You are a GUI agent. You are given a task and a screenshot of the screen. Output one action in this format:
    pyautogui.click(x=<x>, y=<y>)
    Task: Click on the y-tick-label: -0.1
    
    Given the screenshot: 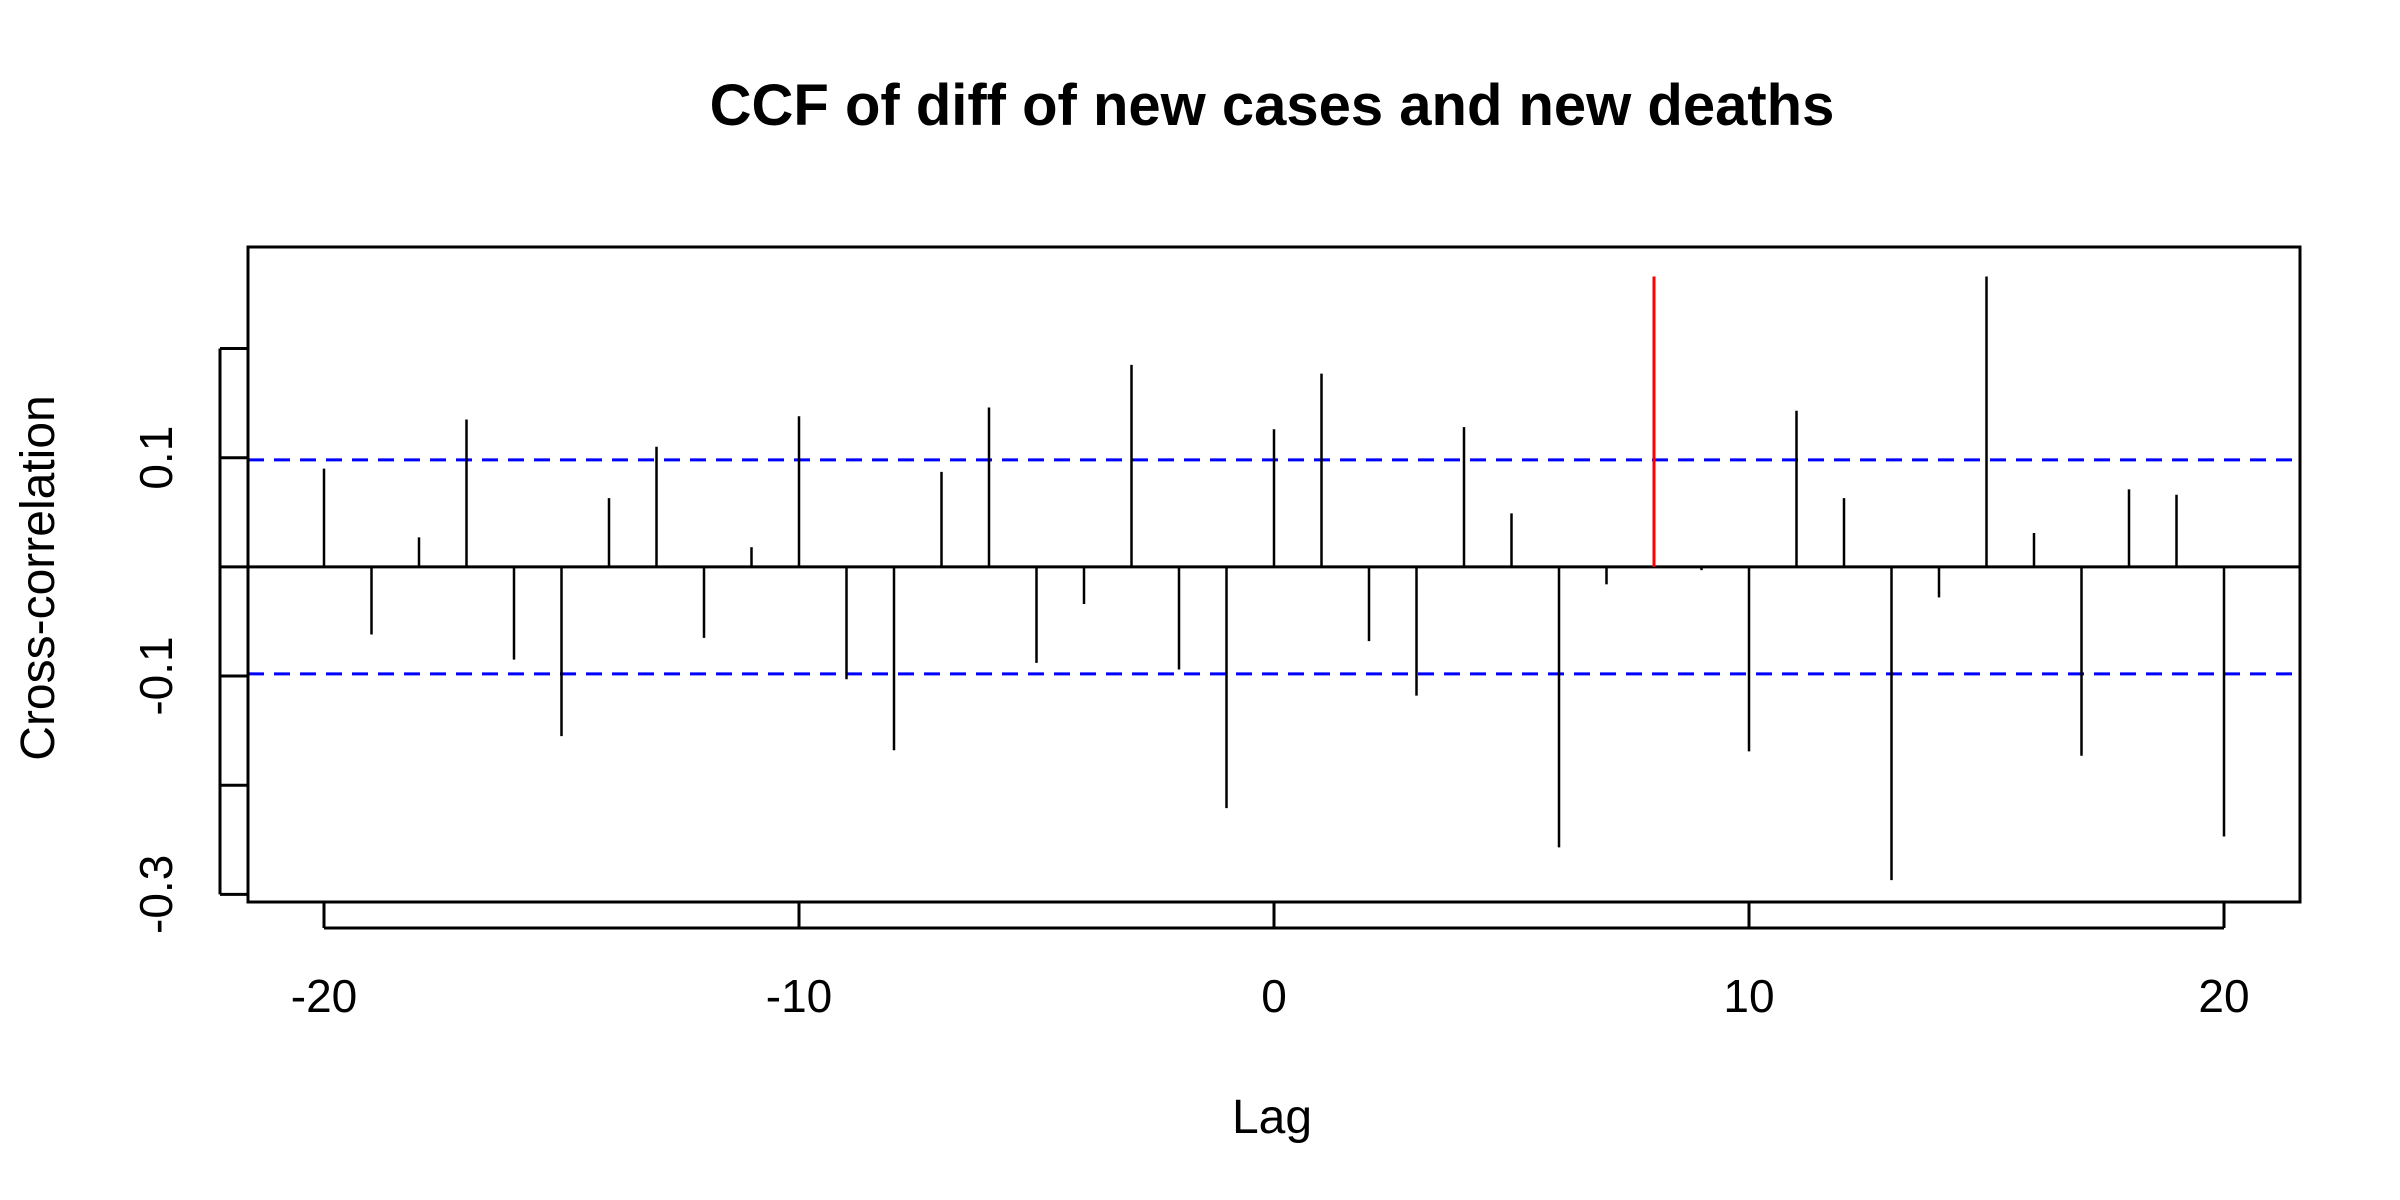 What is the action you would take?
    pyautogui.click(x=156, y=675)
    